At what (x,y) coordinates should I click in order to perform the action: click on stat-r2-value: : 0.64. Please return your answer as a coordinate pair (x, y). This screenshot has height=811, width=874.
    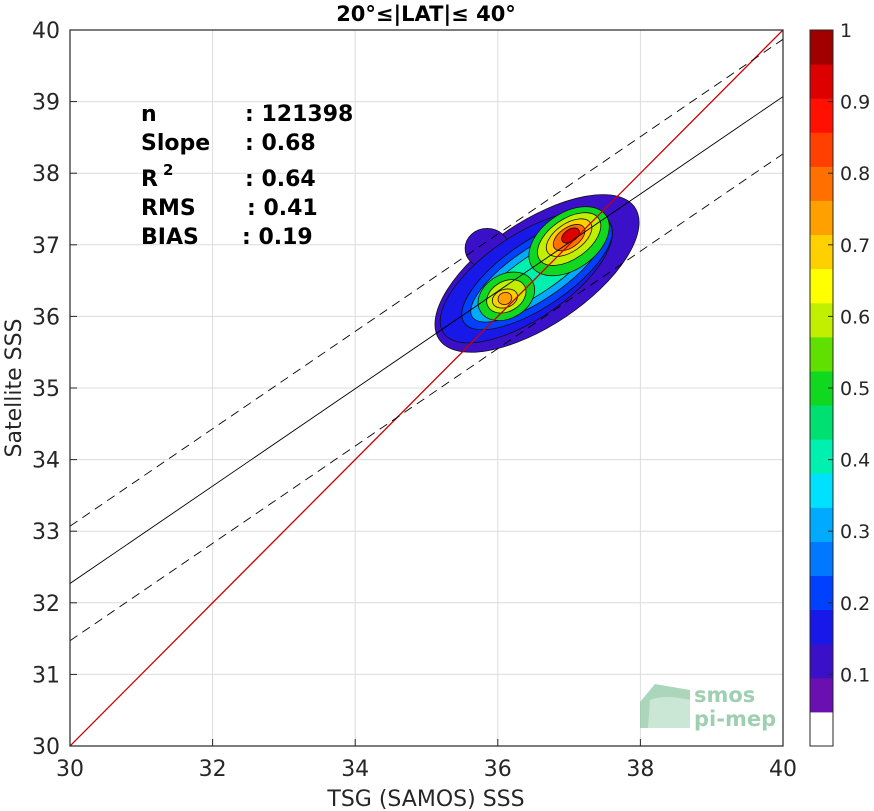
    Looking at the image, I should click on (280, 179).